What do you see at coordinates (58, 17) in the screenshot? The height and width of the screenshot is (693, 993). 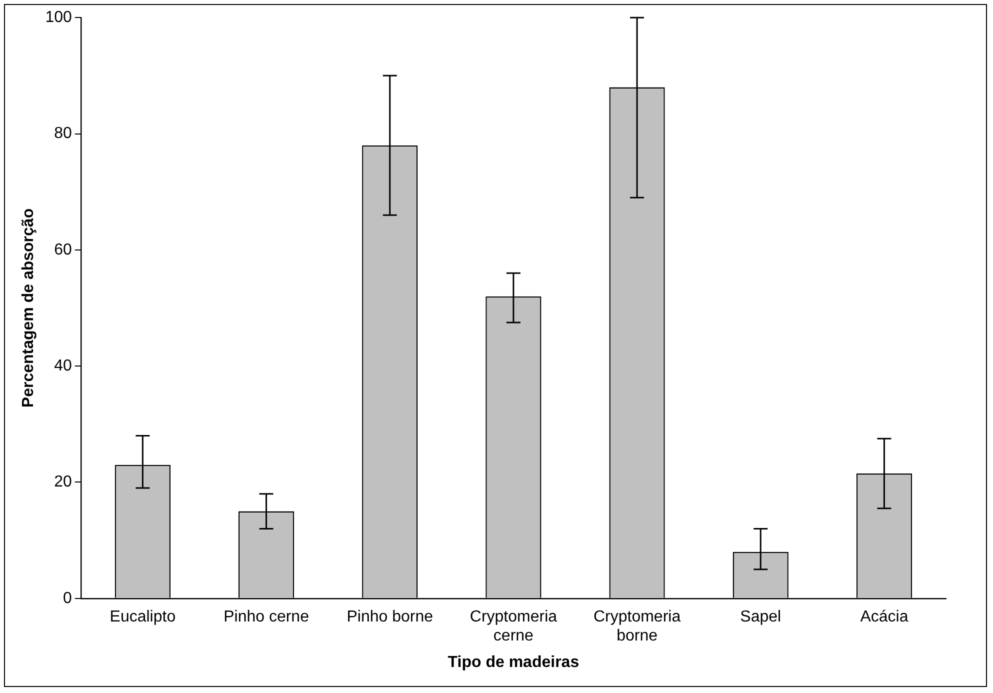 I see `y-tick-label: 100` at bounding box center [58, 17].